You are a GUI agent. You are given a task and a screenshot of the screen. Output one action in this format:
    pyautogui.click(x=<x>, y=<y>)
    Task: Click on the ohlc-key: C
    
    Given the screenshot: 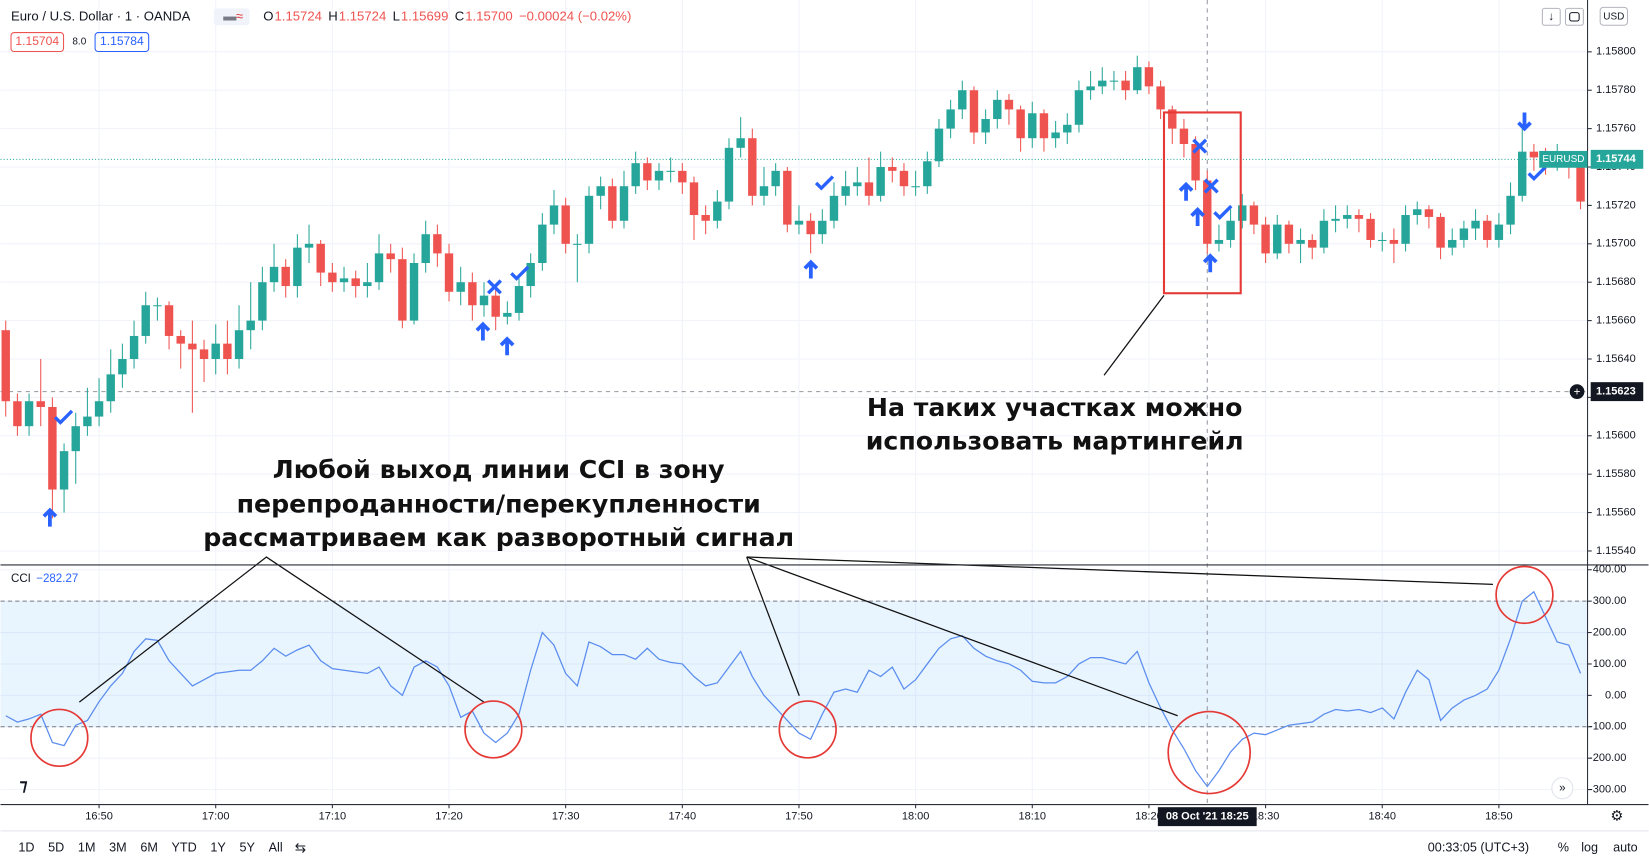 What is the action you would take?
    pyautogui.click(x=459, y=15)
    